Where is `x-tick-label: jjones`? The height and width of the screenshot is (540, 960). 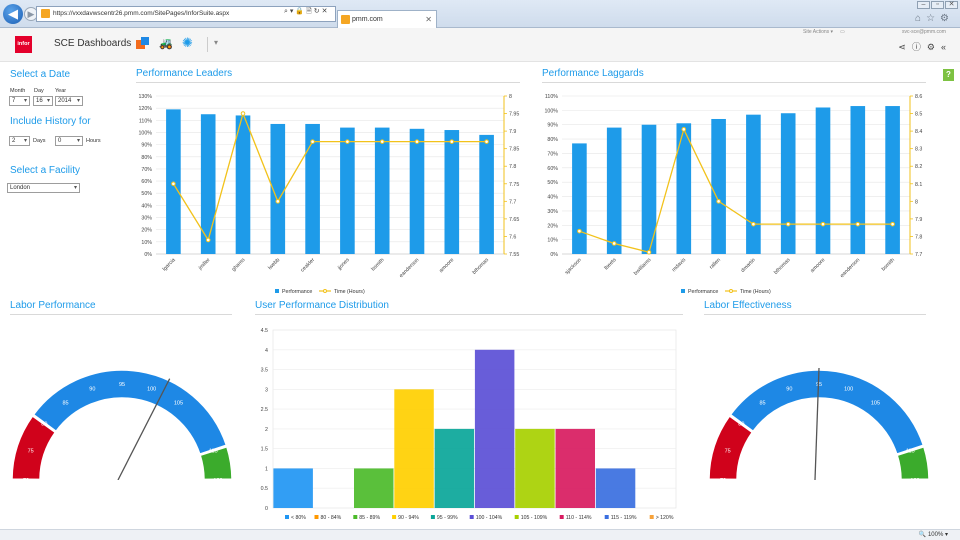
x-tick-label: jjones is located at coordinates (343, 264).